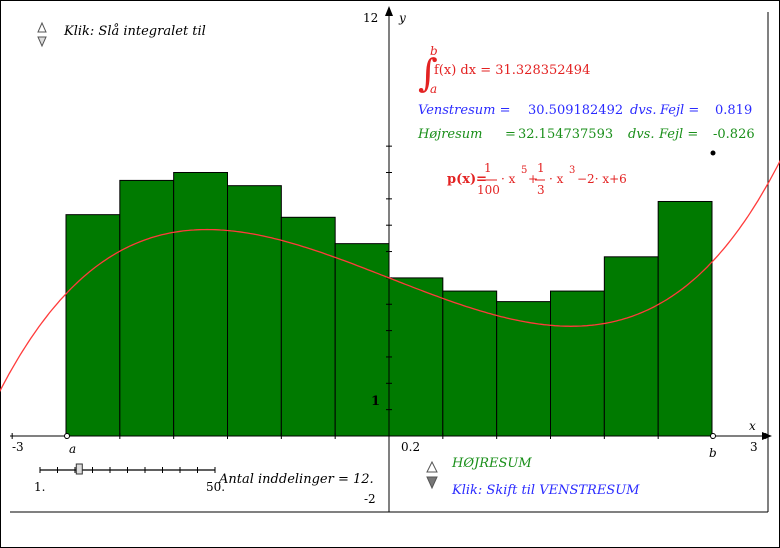 Image resolution: width=780 pixels, height=548 pixels. Describe the element at coordinates (541, 190) in the screenshot. I see `term2-denominator: 3` at that location.